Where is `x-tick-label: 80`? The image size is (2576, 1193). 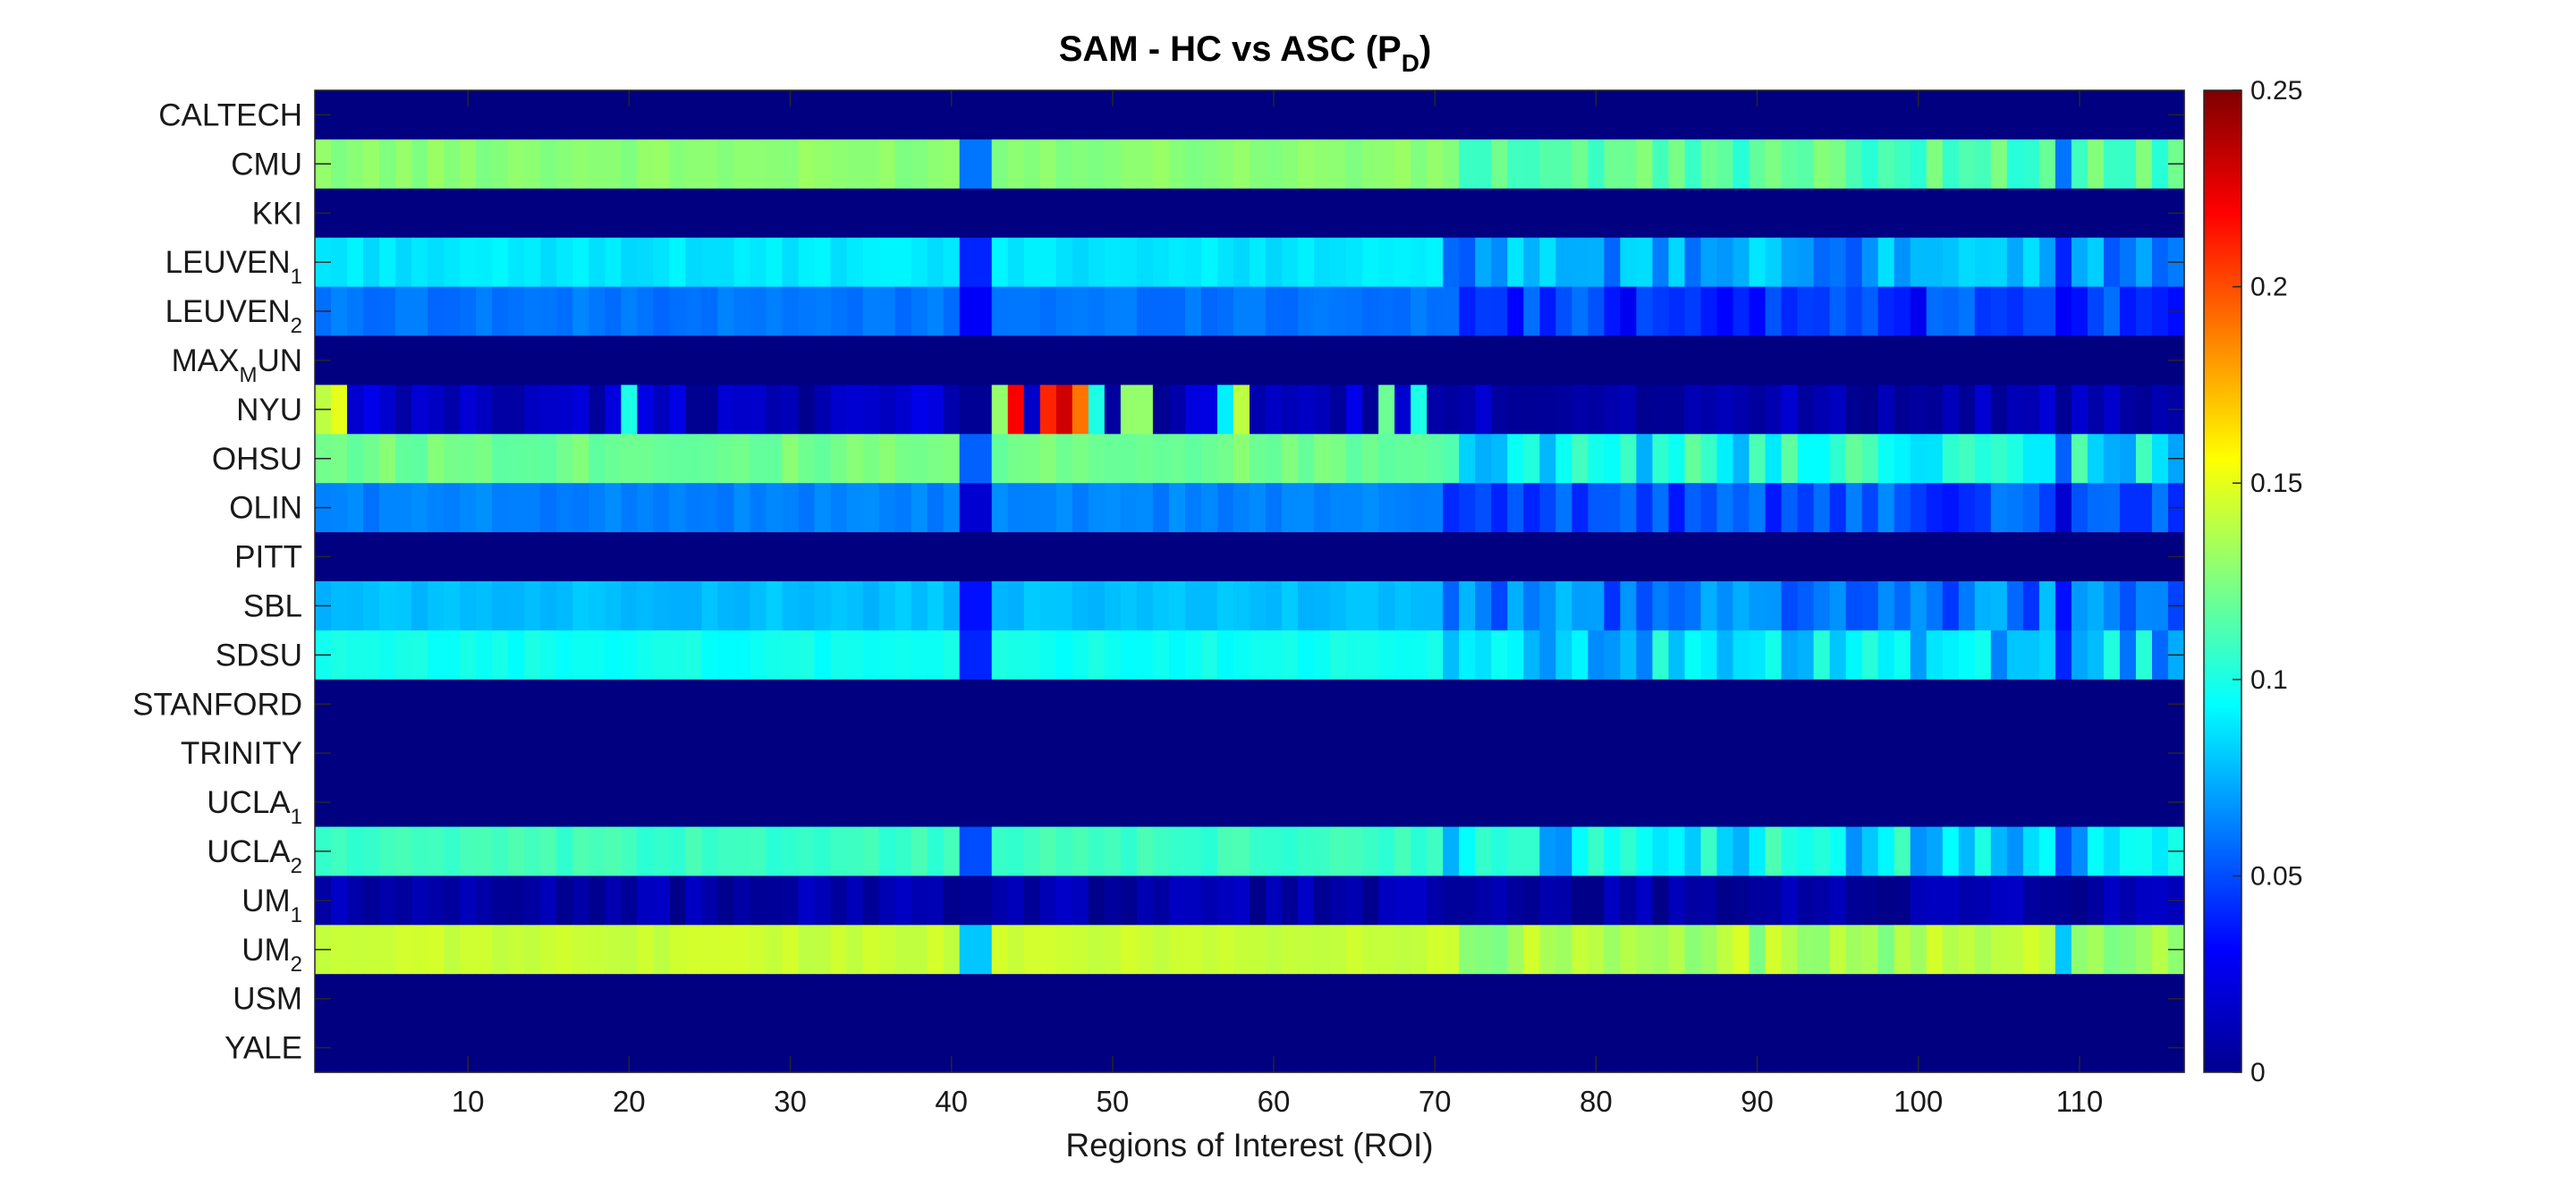
x-tick-label: 80 is located at coordinates (1596, 1101).